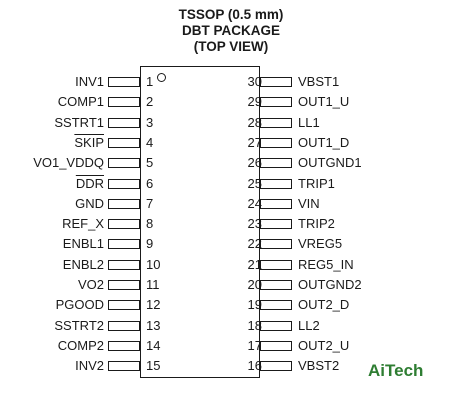 The width and height of the screenshot is (462, 401). I want to click on pin-number: 22, so click(254, 244).